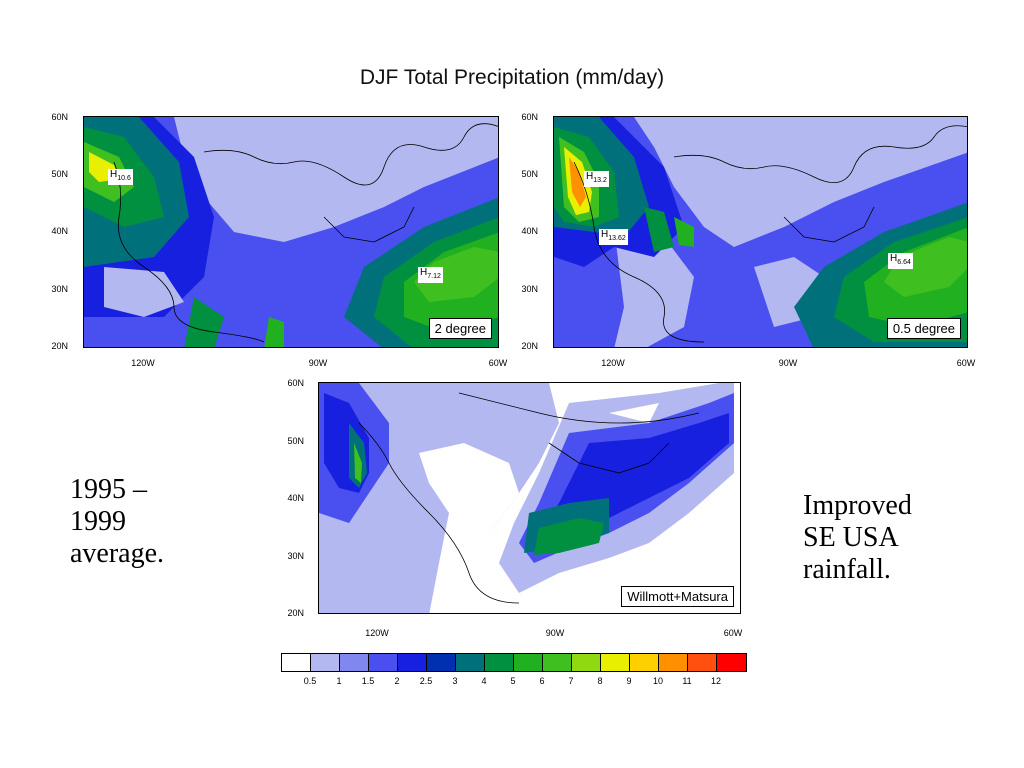  I want to click on colorbar-label: 10, so click(657, 681).